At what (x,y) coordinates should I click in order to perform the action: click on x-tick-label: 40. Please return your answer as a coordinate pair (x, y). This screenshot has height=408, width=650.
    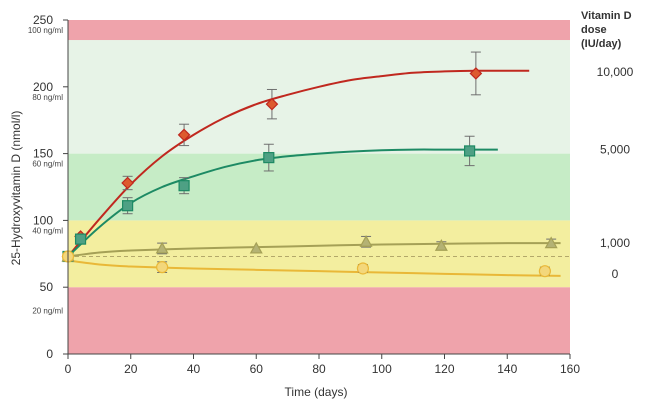
    Looking at the image, I should click on (194, 369).